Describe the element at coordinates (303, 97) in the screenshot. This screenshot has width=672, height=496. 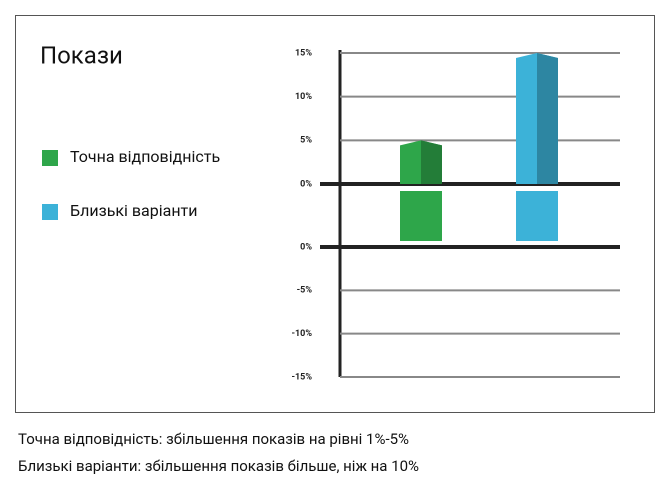
I see `y-tick-label: 10%` at that location.